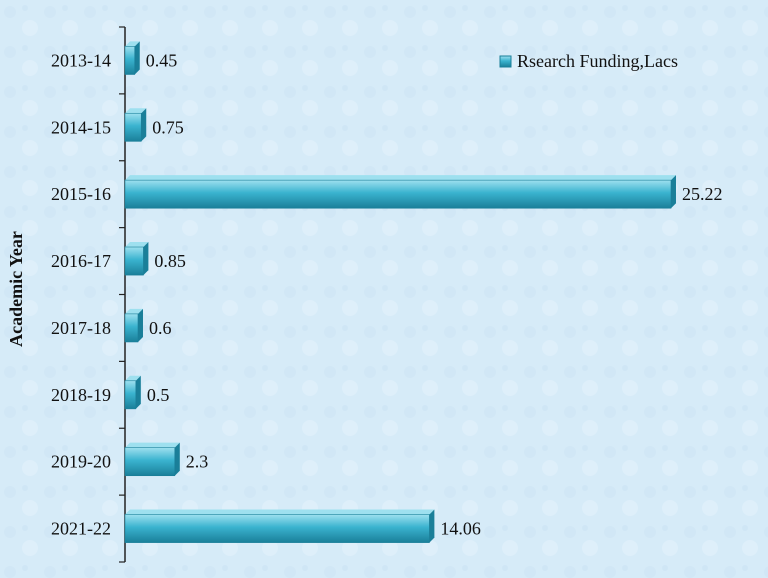 The height and width of the screenshot is (578, 768). What do you see at coordinates (170, 261) in the screenshot?
I see `data-label: 0.85` at bounding box center [170, 261].